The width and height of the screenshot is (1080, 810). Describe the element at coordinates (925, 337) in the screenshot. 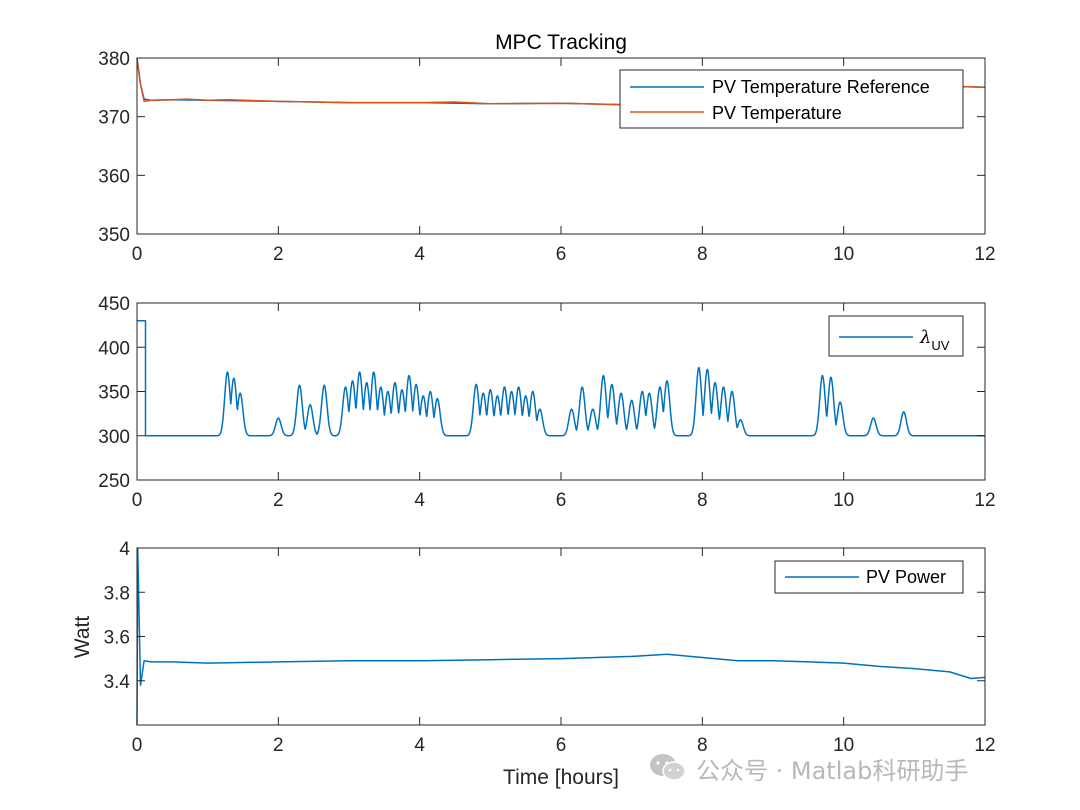

I see `legend-lambda-symbol: λ` at that location.